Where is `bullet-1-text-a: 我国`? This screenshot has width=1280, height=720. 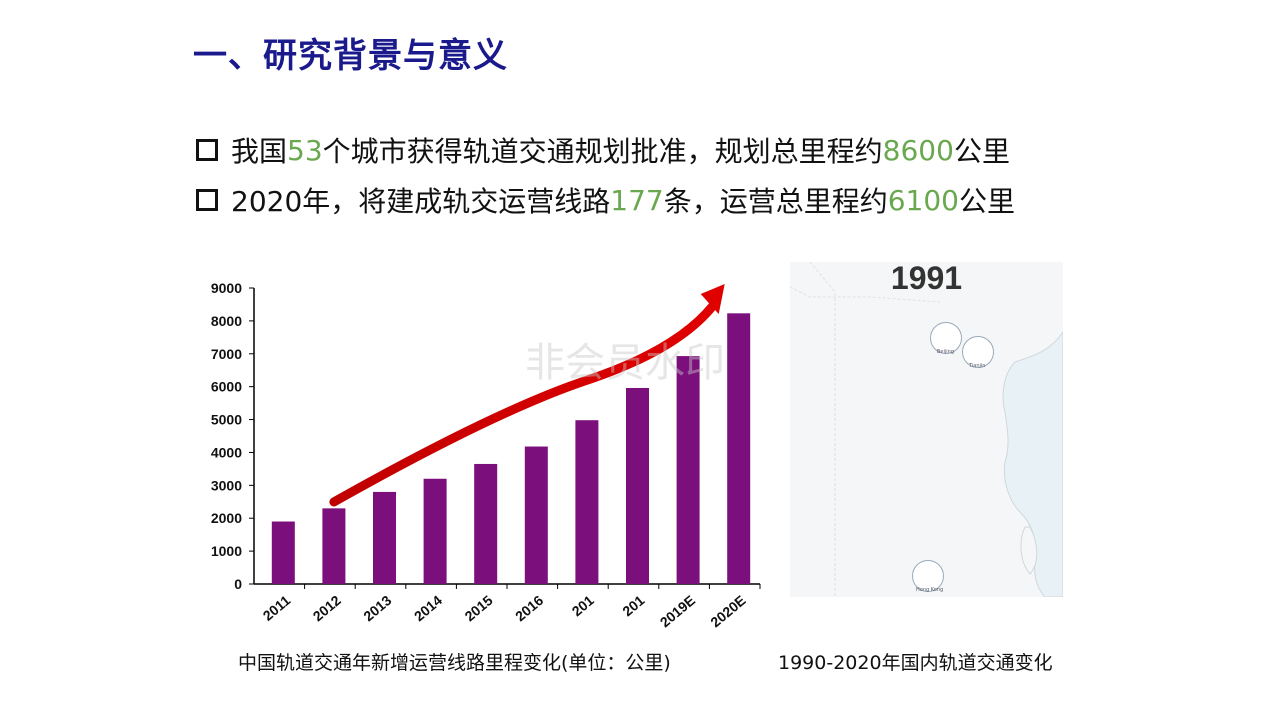
bullet-1-text-a: 我国 is located at coordinates (259, 151).